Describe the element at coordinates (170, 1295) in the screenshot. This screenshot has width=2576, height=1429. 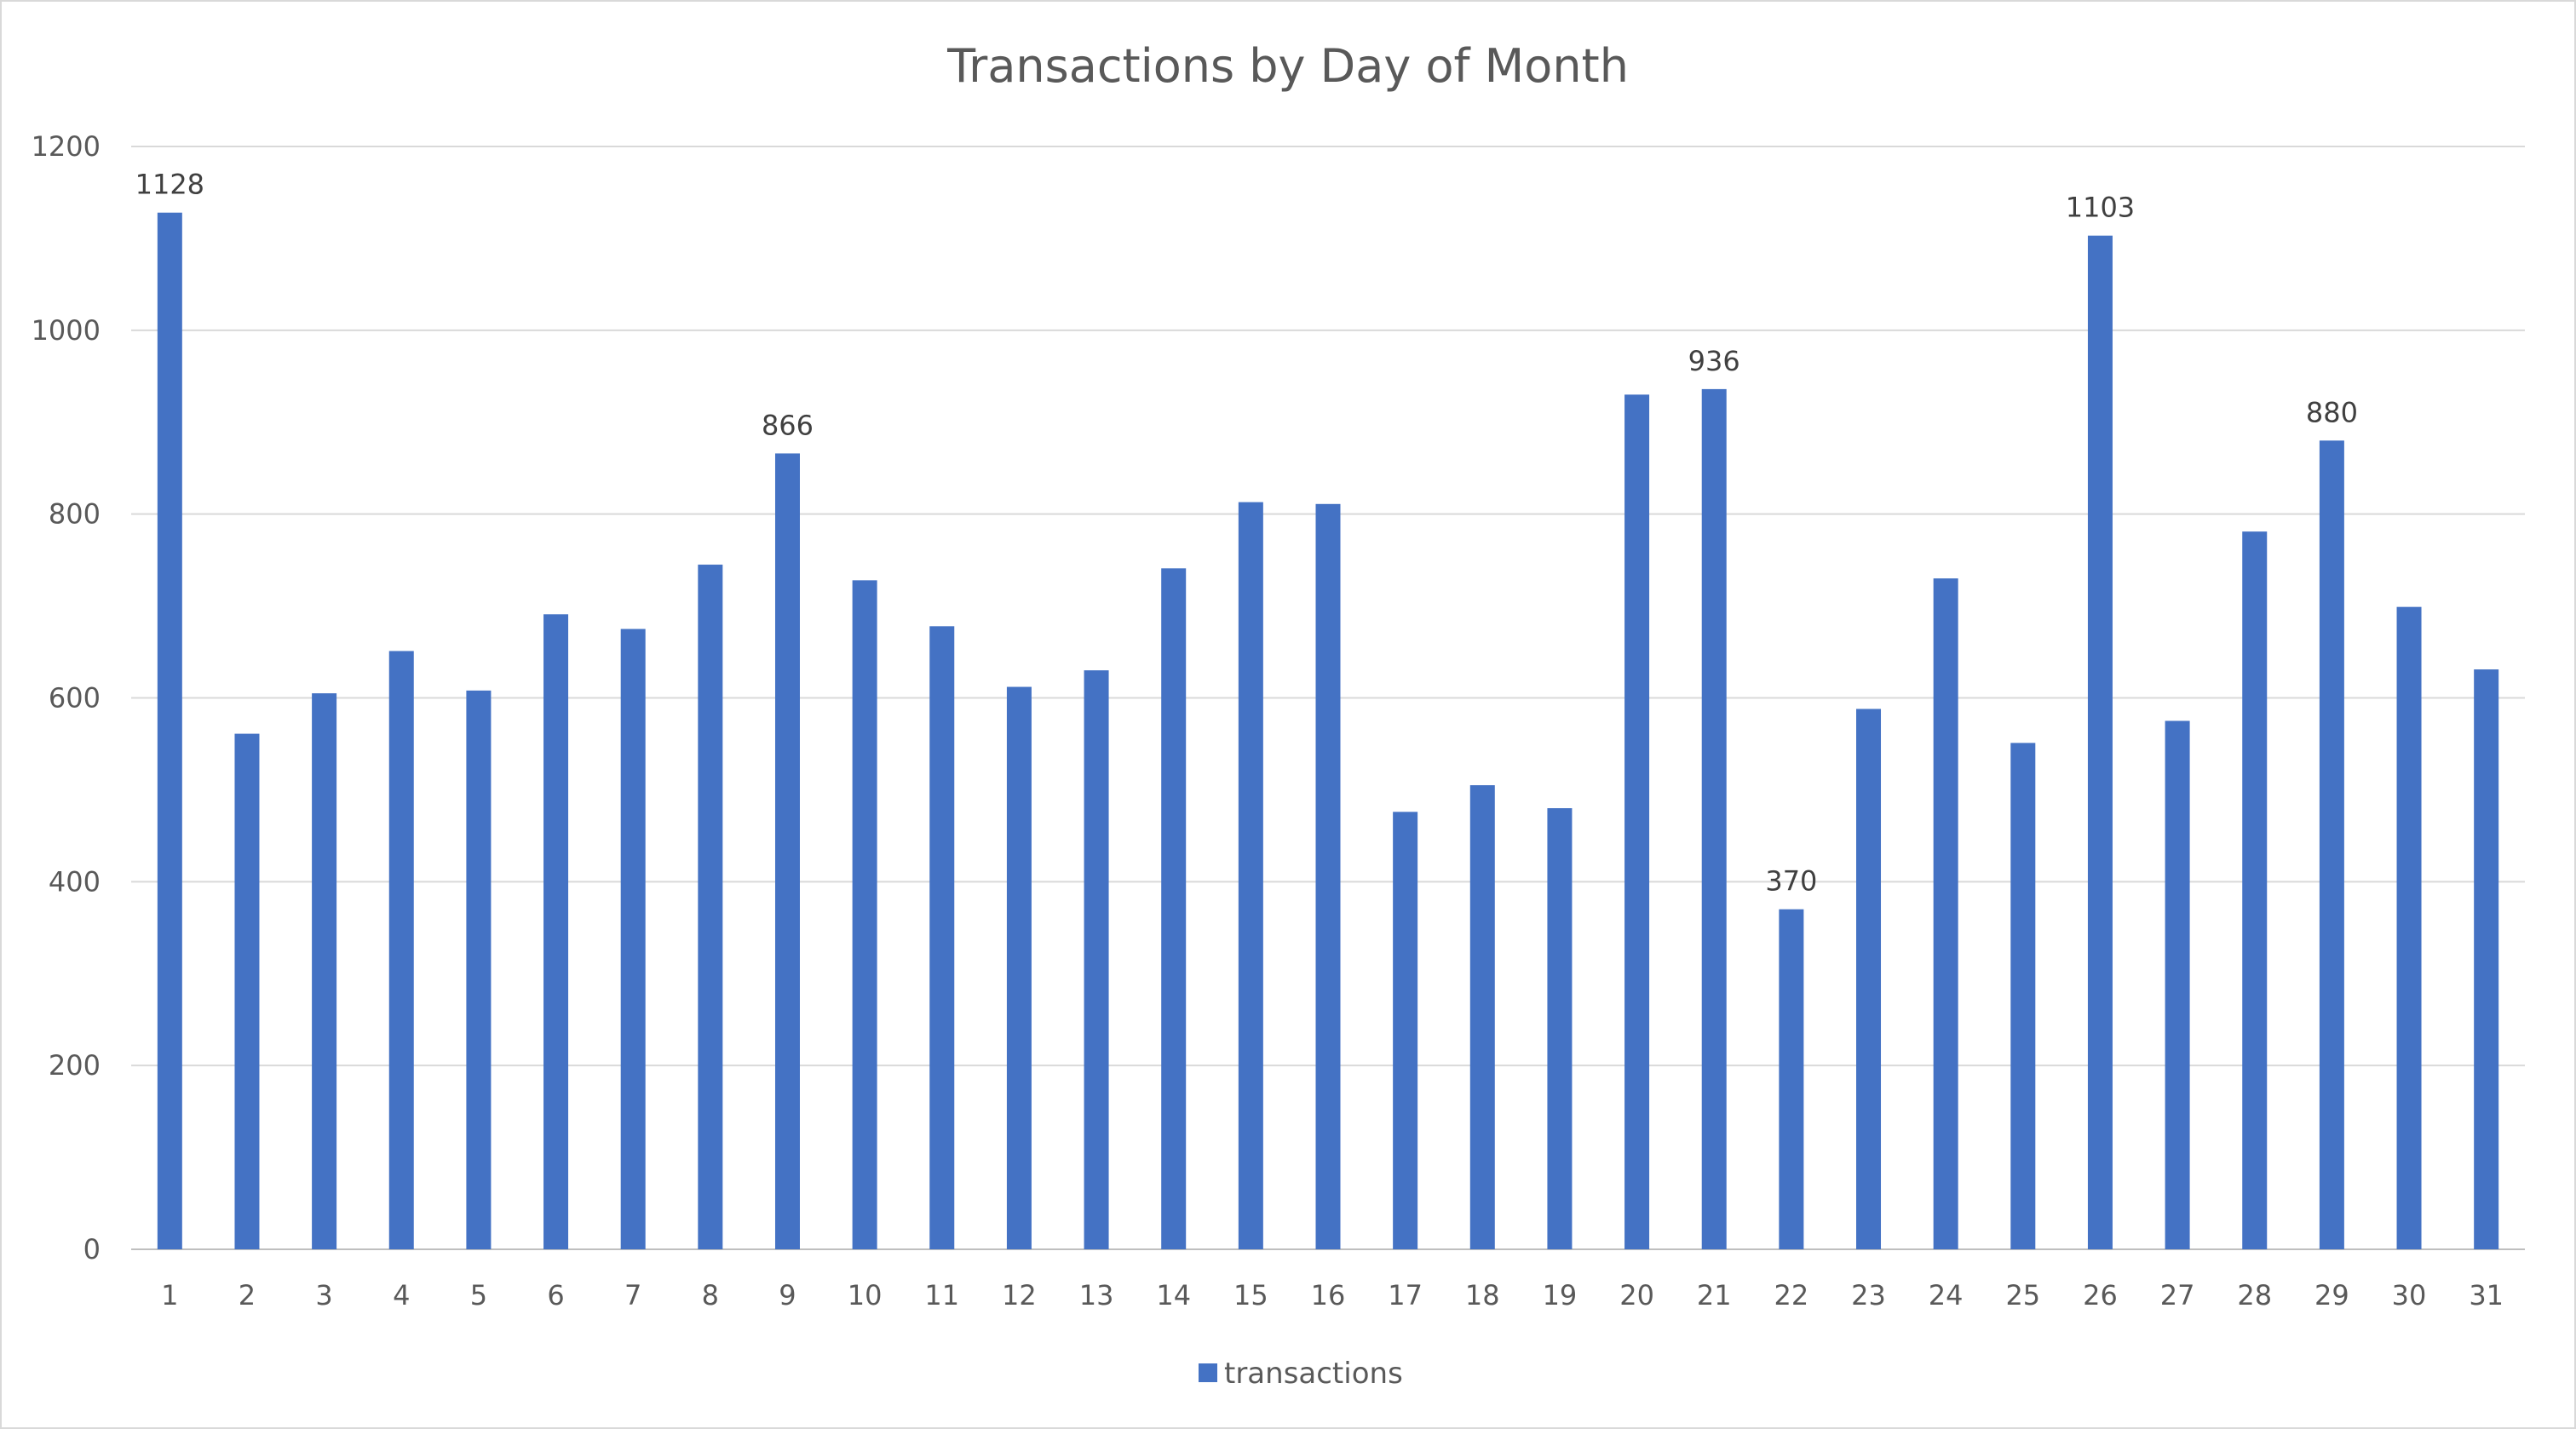
I see `x-tick-label: 1` at that location.